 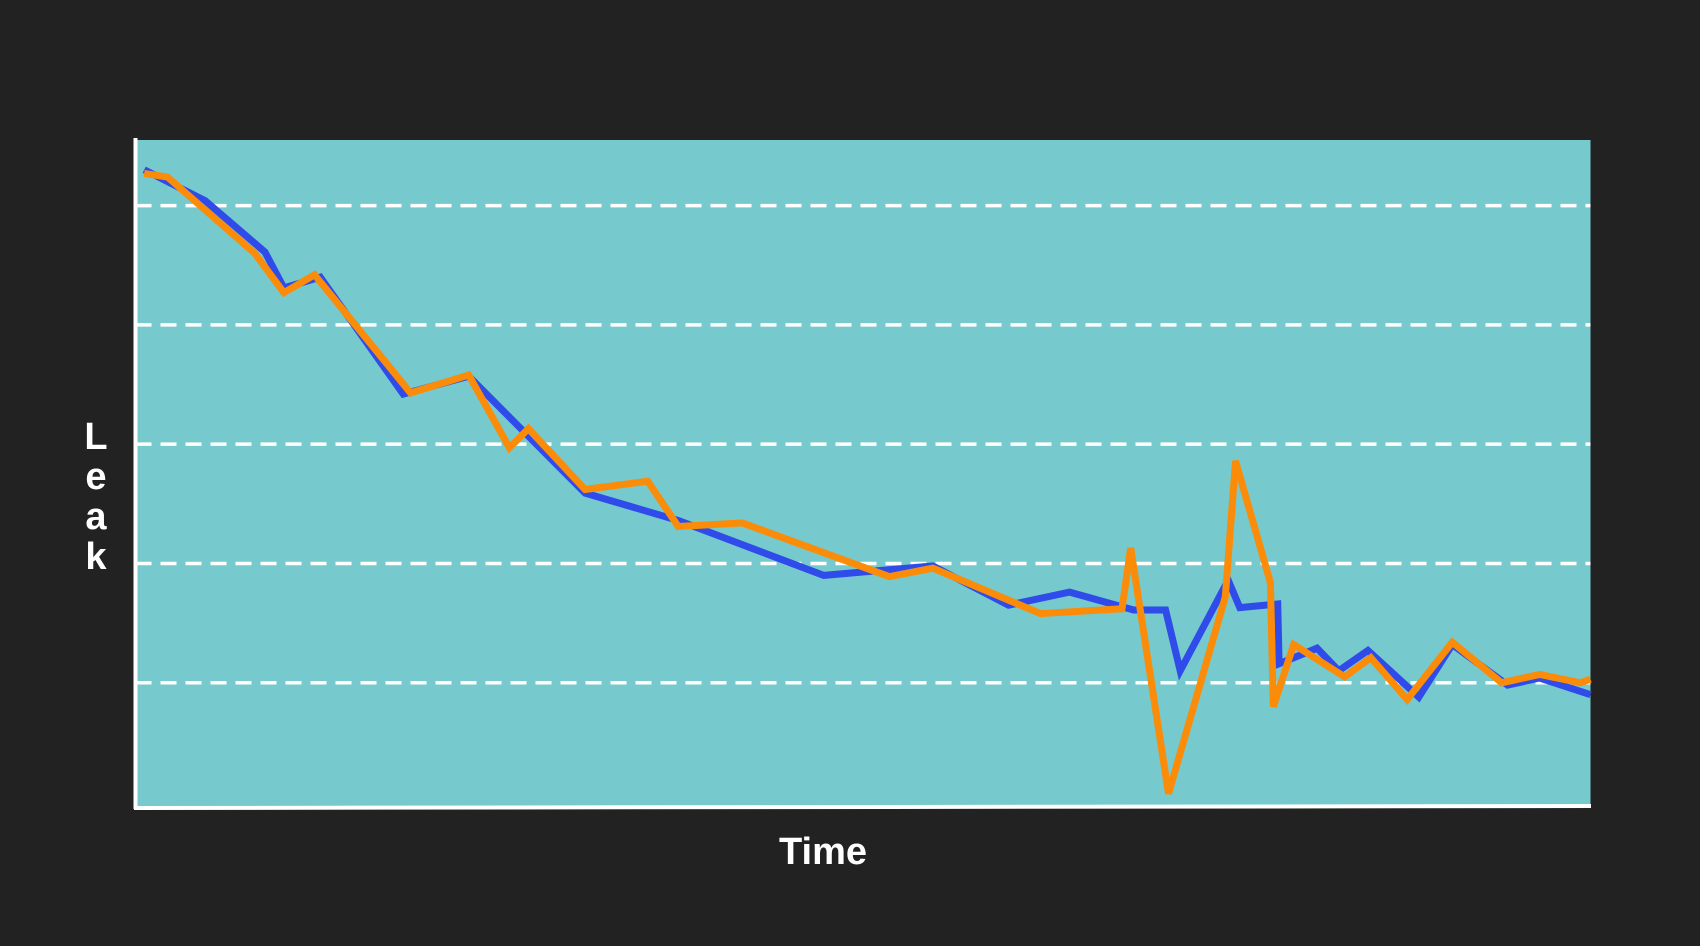 I want to click on y-axis-label: Leak, so click(x=96, y=496).